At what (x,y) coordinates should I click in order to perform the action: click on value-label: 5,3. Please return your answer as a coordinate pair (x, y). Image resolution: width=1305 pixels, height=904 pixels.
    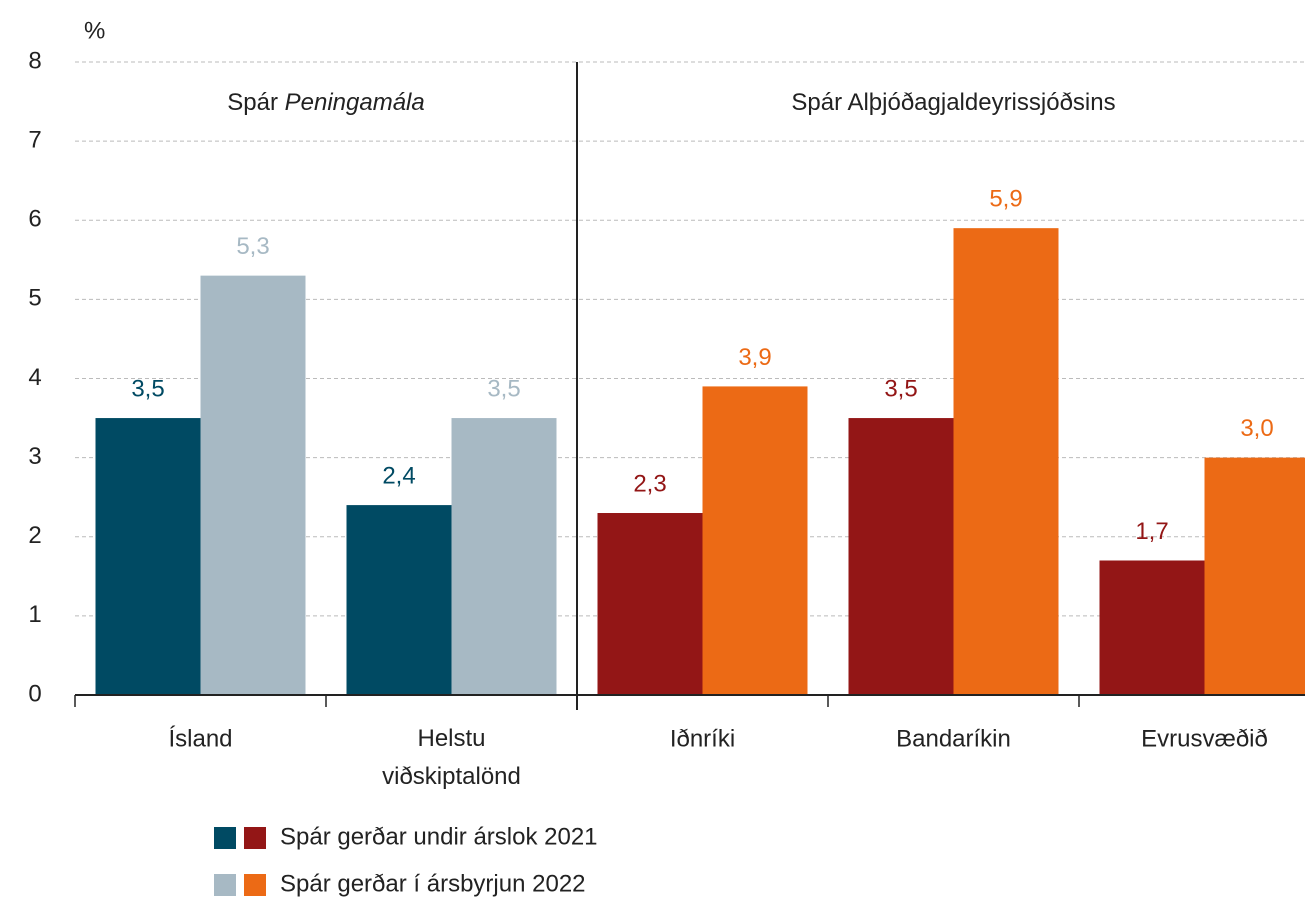
    Looking at the image, I should click on (252, 246).